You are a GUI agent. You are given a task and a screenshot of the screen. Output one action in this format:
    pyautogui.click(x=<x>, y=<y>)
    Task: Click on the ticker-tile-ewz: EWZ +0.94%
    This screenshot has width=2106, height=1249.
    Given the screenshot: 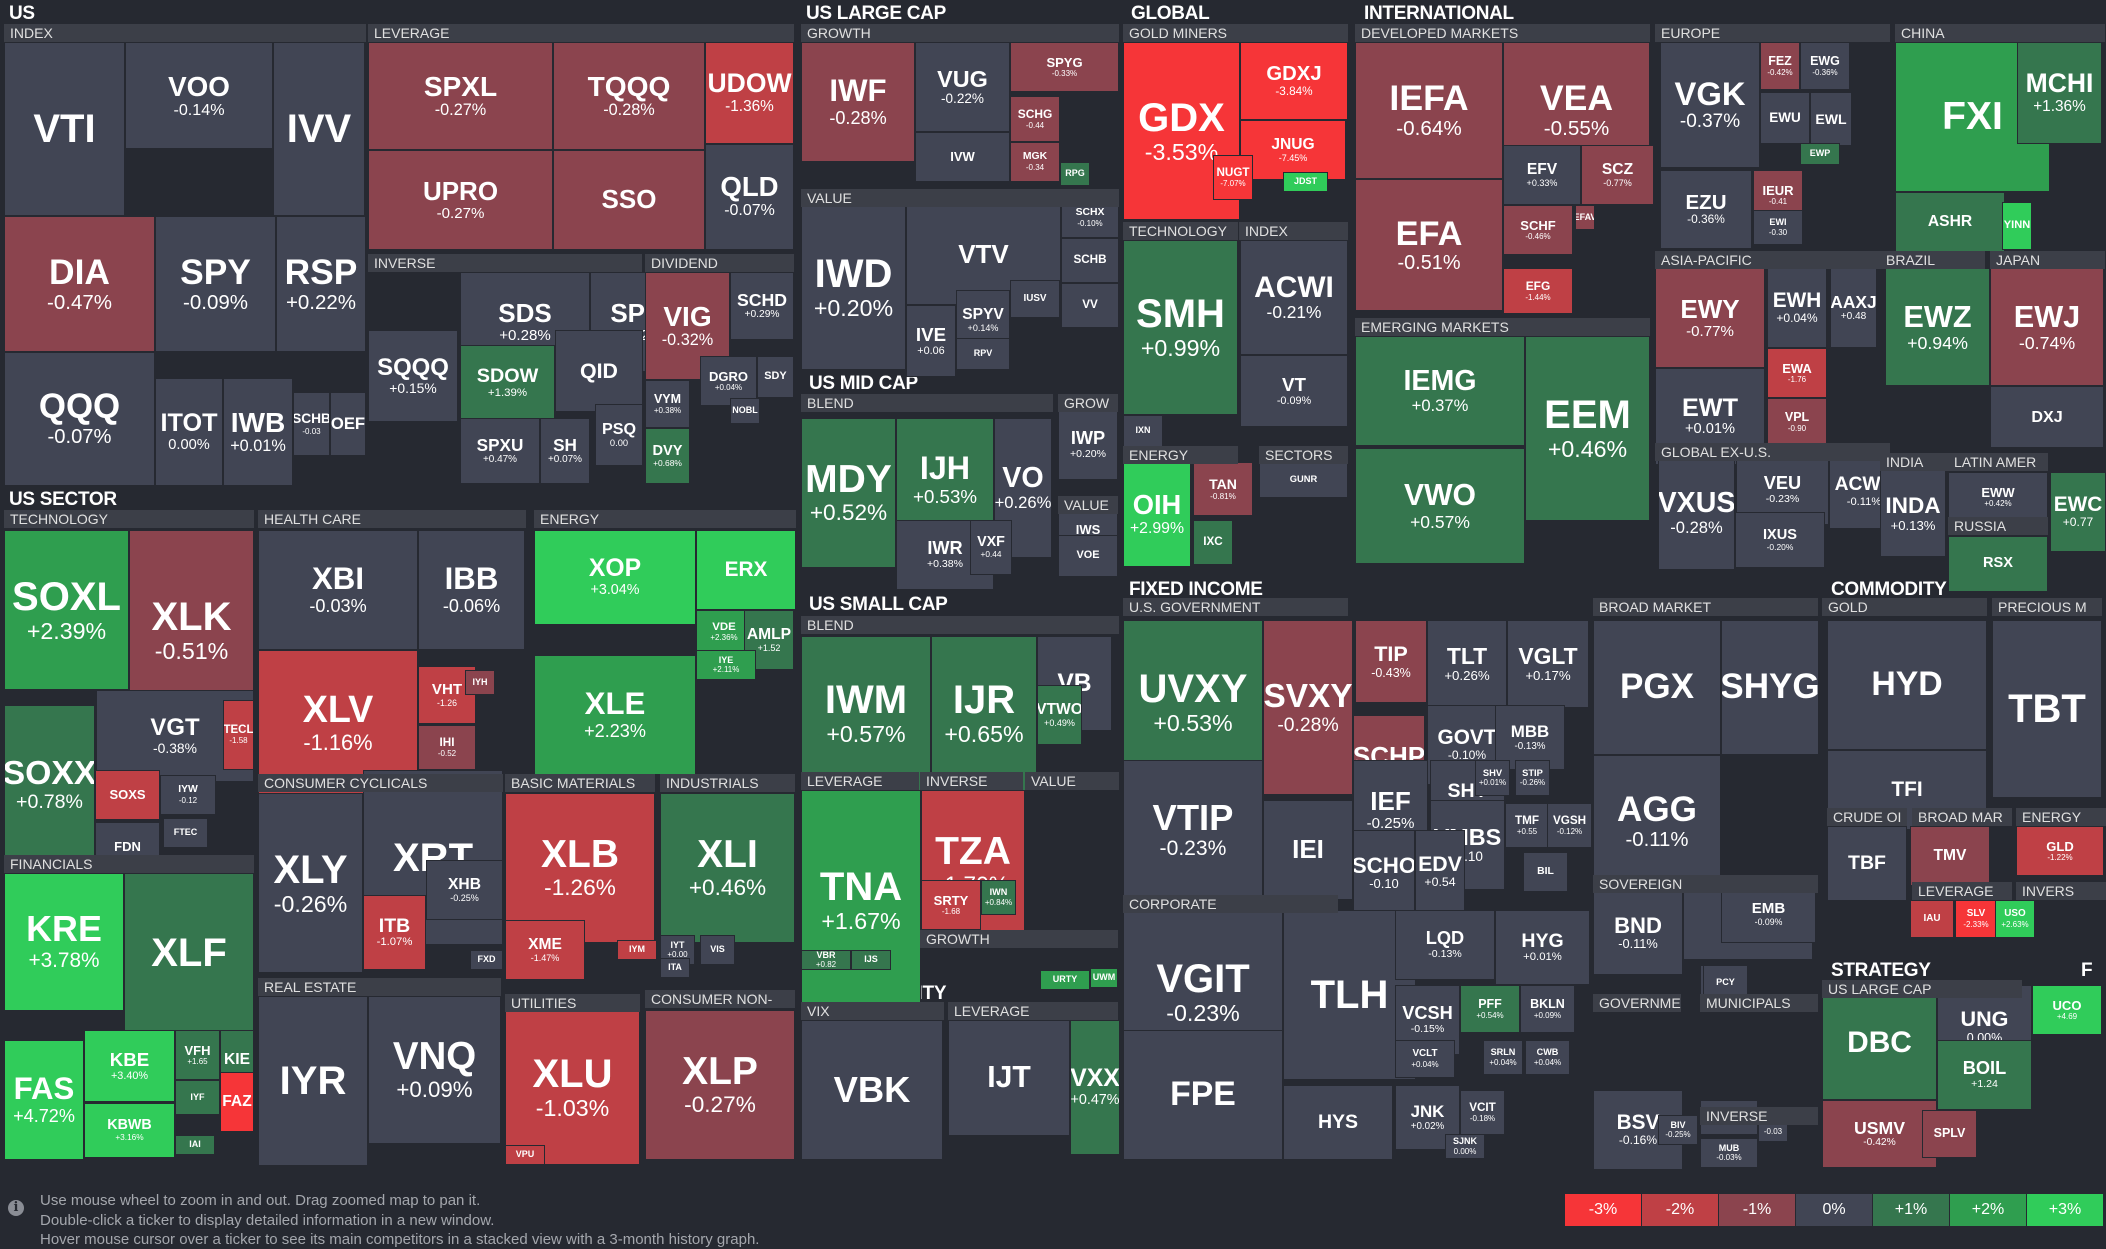 What is the action you would take?
    pyautogui.click(x=1937, y=327)
    